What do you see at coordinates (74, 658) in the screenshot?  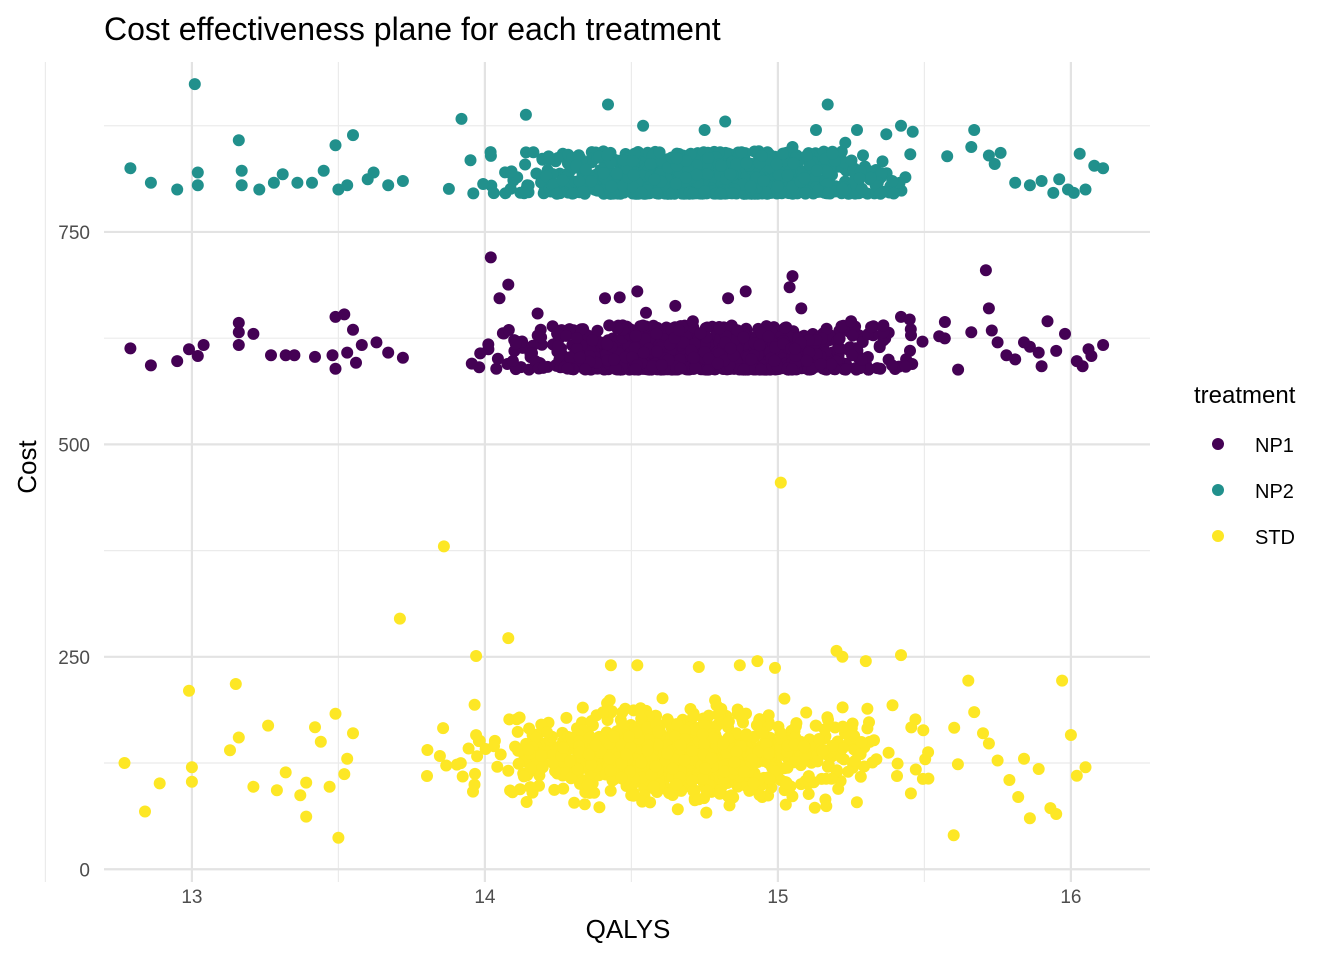 I see `y-tick-label: 250` at bounding box center [74, 658].